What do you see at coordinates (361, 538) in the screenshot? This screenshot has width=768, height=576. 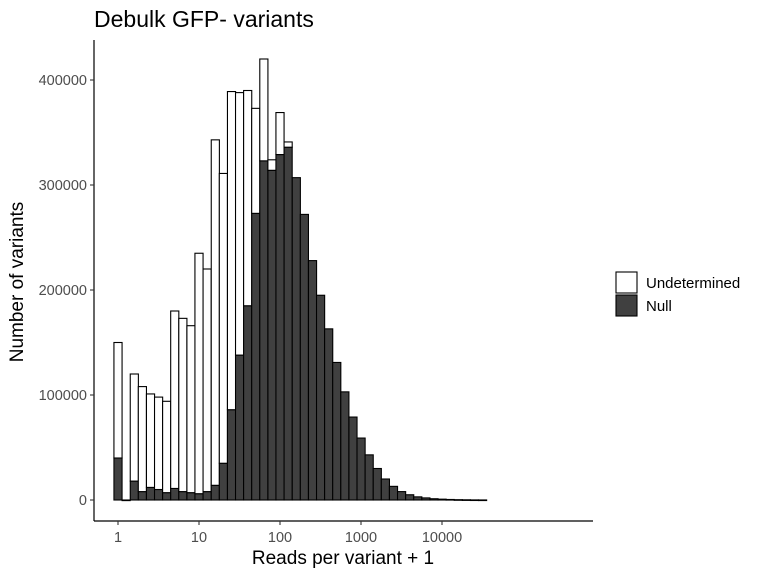 I see `x-tick-label: 1000` at bounding box center [361, 538].